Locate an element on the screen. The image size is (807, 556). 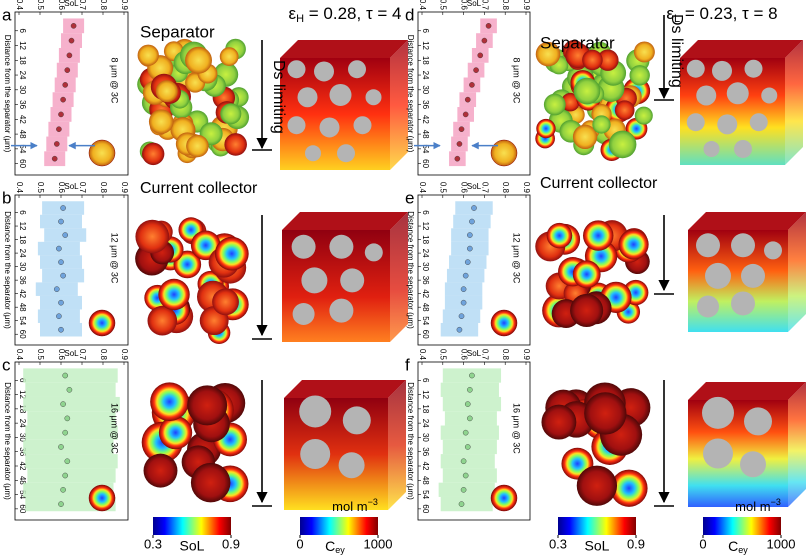
label: Current collector is located at coordinates (599, 183).